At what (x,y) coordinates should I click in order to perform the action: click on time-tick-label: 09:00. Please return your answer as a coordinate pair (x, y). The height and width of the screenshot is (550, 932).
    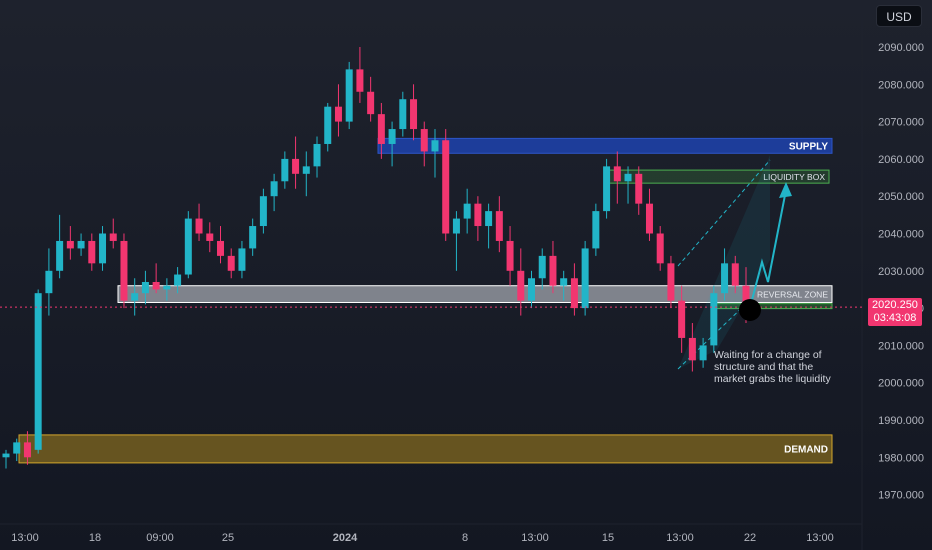
    Looking at the image, I should click on (160, 538).